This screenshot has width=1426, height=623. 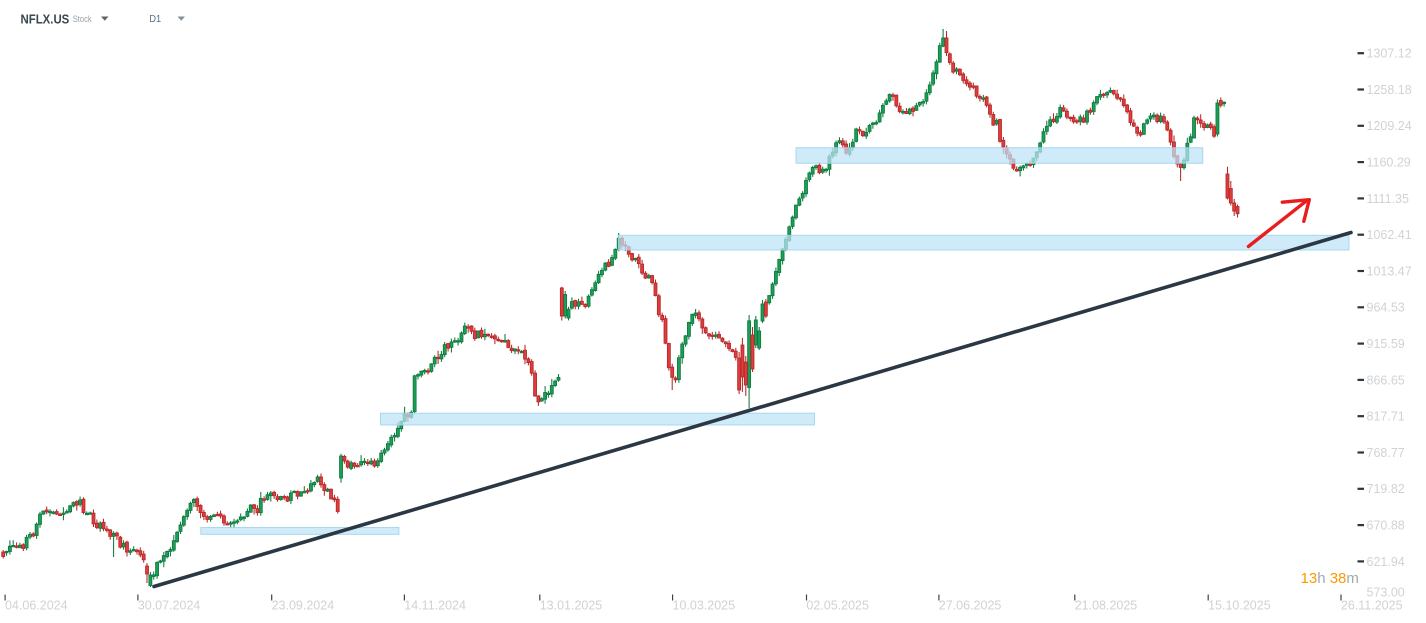 I want to click on svg-text: 817.71, so click(x=1386, y=417).